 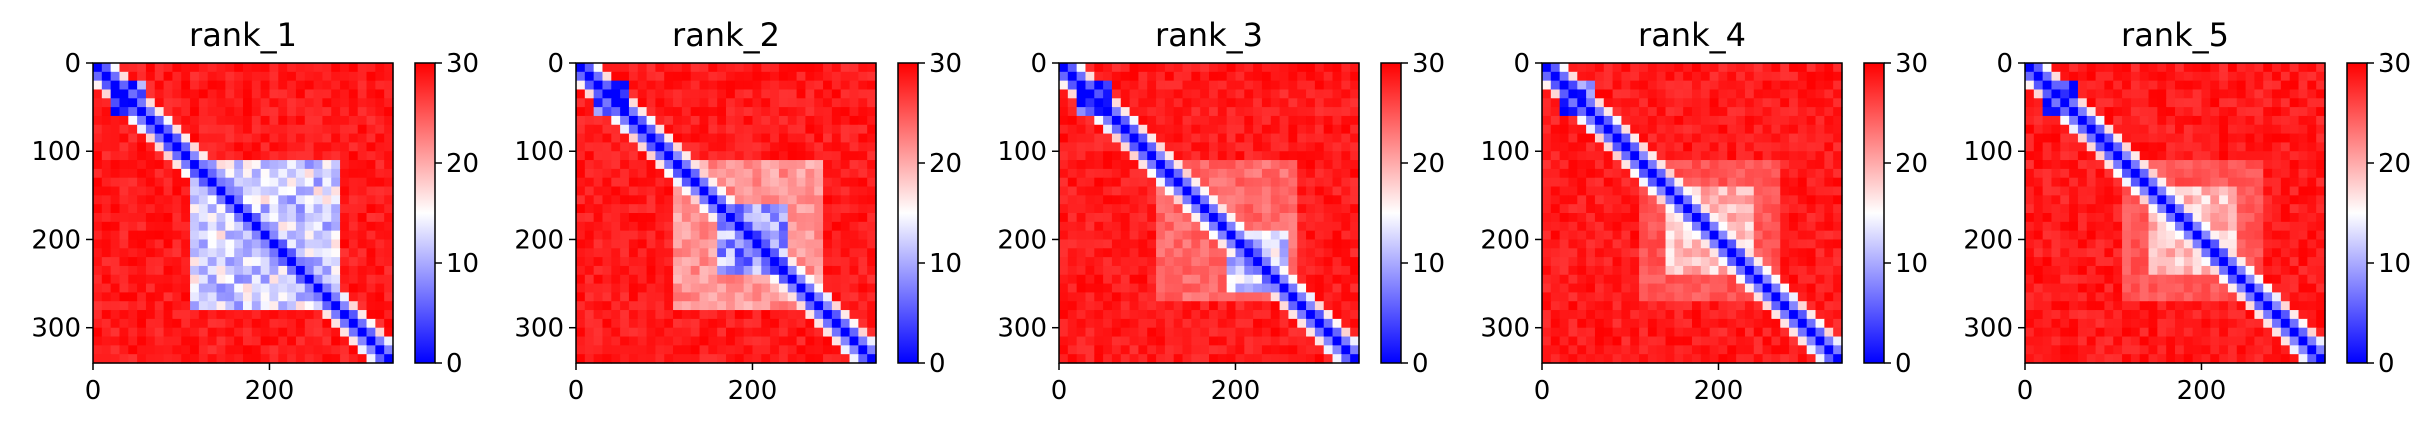 What do you see at coordinates (1542, 391) in the screenshot?
I see `x-tick-label: 0` at bounding box center [1542, 391].